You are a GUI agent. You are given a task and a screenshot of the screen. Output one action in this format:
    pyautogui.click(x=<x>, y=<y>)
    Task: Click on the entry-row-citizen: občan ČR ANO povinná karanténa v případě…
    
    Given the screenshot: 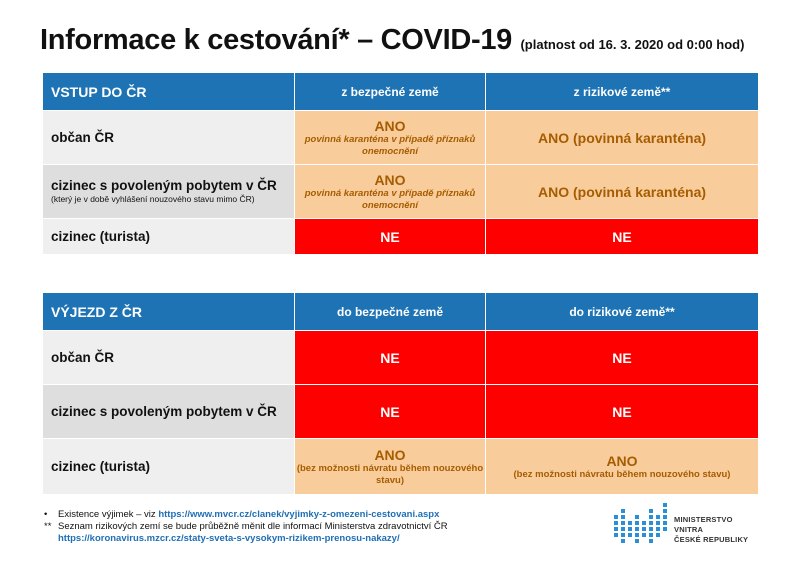 What is the action you would take?
    pyautogui.click(x=400, y=137)
    